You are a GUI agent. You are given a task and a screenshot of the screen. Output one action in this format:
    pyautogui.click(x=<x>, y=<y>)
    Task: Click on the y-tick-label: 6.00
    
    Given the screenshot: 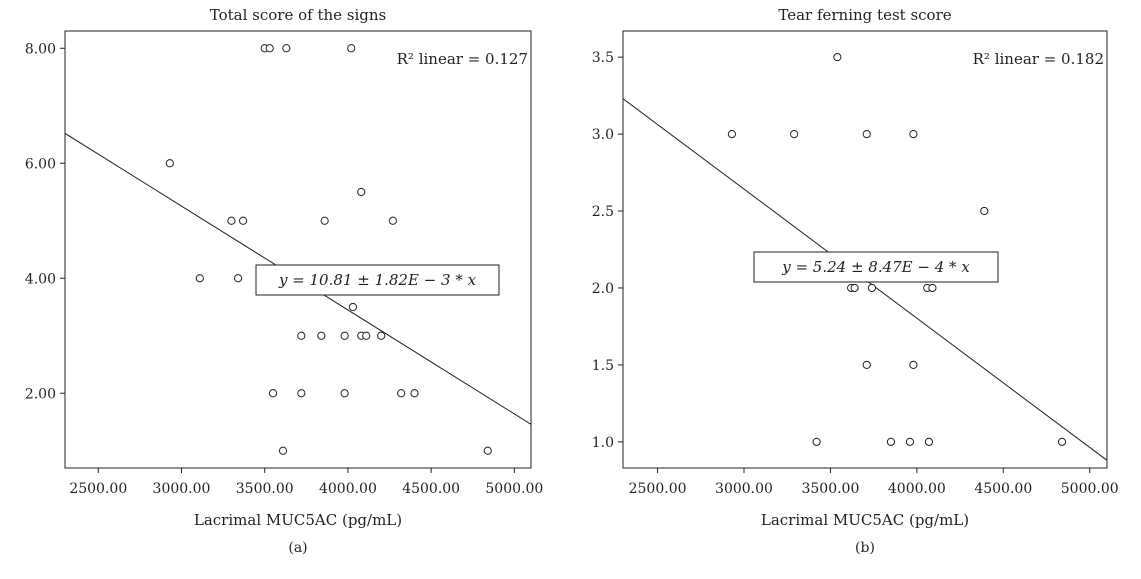 What is the action you would take?
    pyautogui.click(x=40, y=164)
    